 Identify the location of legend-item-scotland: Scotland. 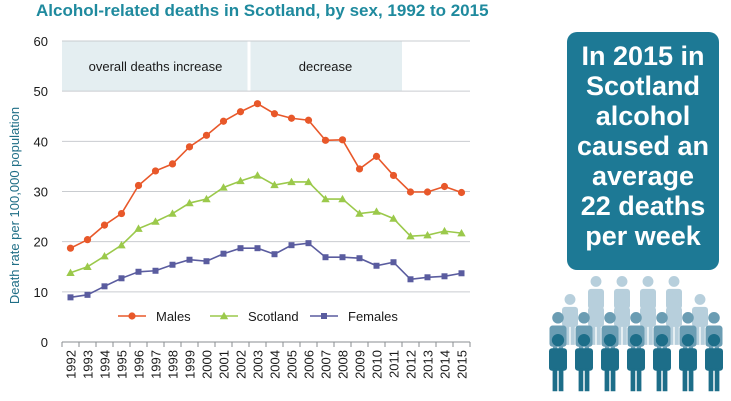
(254, 316).